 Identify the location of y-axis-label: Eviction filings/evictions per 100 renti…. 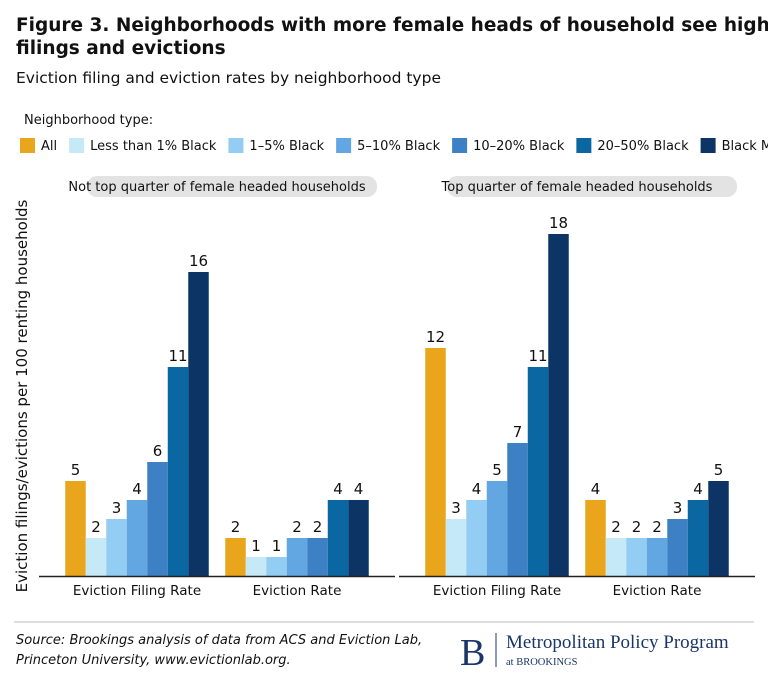
(22, 395).